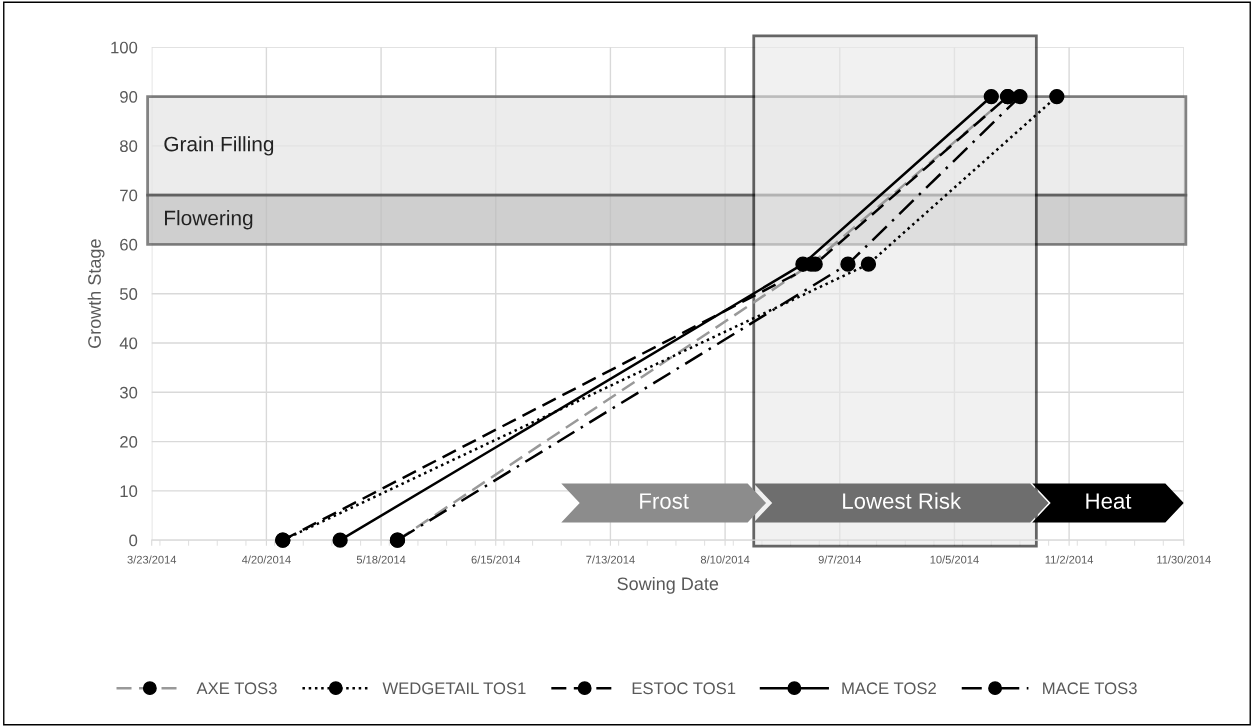  What do you see at coordinates (128, 294) in the screenshot?
I see `y-tick-label: 50` at bounding box center [128, 294].